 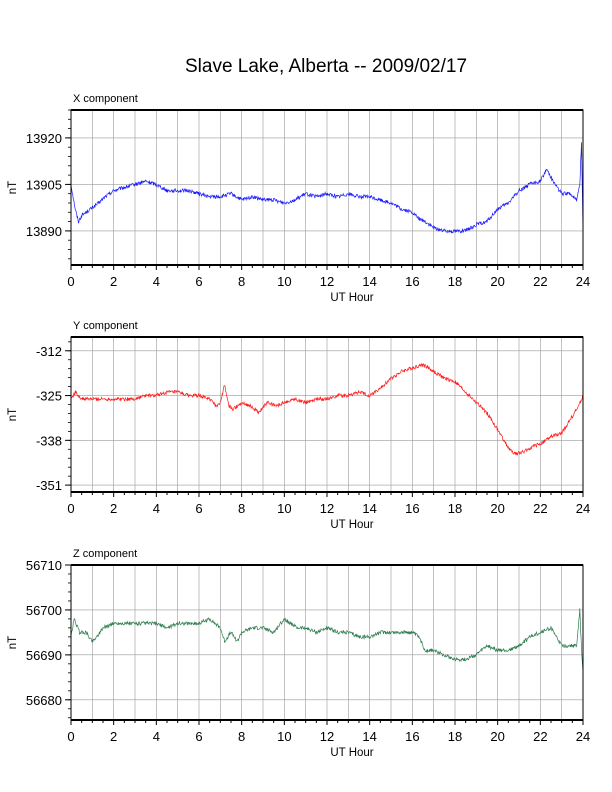 What do you see at coordinates (44, 700) in the screenshot?
I see `y-tick-label: 56680` at bounding box center [44, 700].